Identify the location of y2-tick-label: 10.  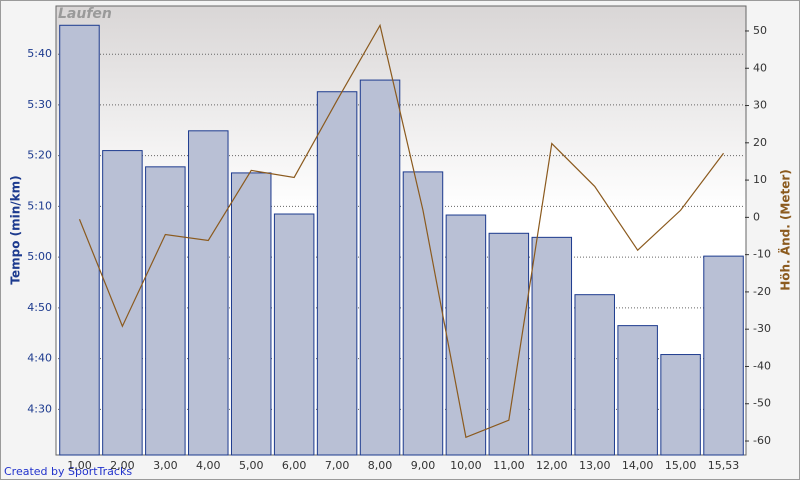
(760, 179).